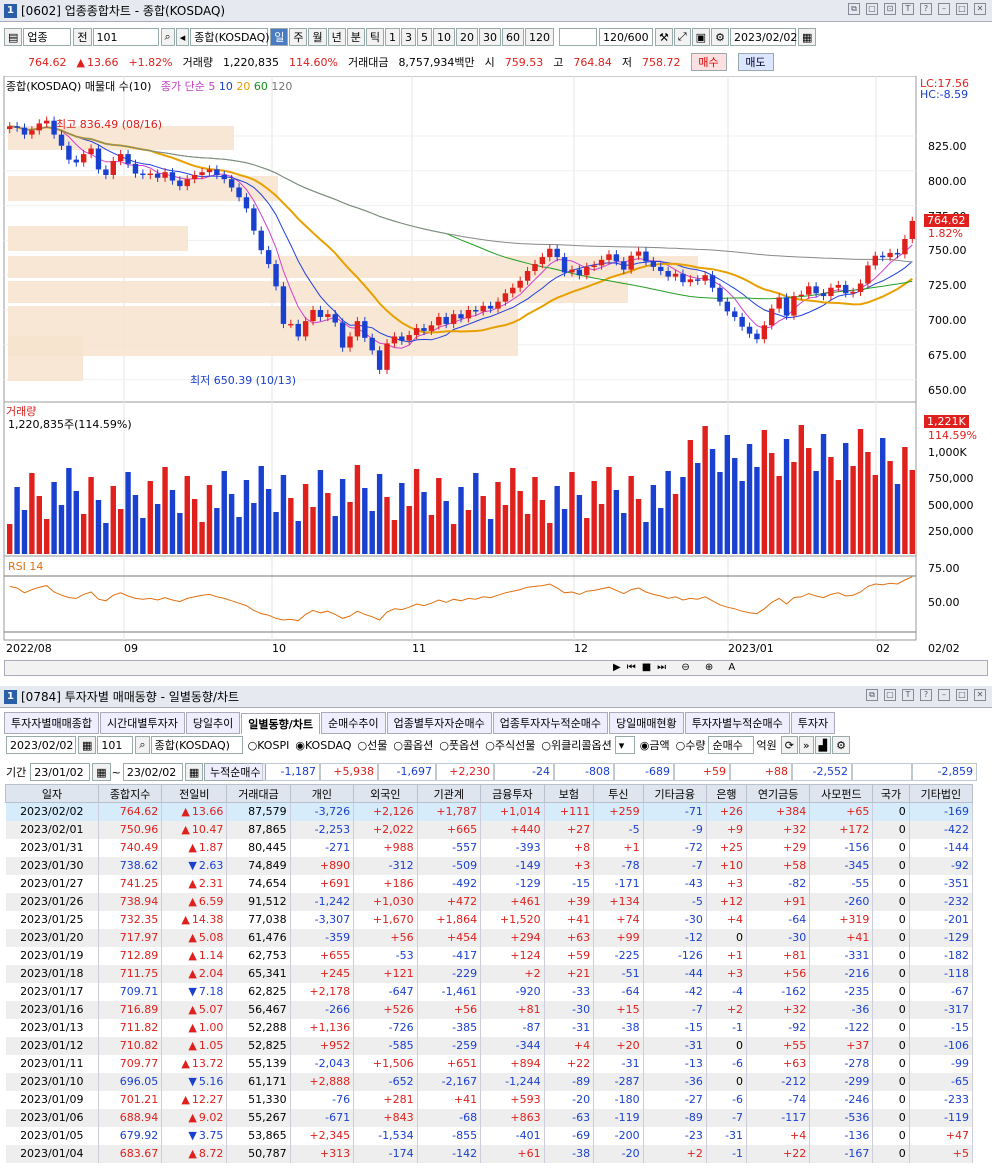 The height and width of the screenshot is (1169, 992). What do you see at coordinates (539, 37) in the screenshot?
I see `interval-120: 120` at bounding box center [539, 37].